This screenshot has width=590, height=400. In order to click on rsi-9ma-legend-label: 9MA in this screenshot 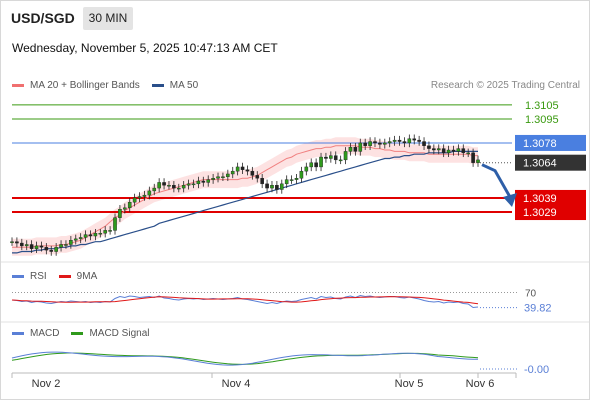, I will do `click(87, 276)`.